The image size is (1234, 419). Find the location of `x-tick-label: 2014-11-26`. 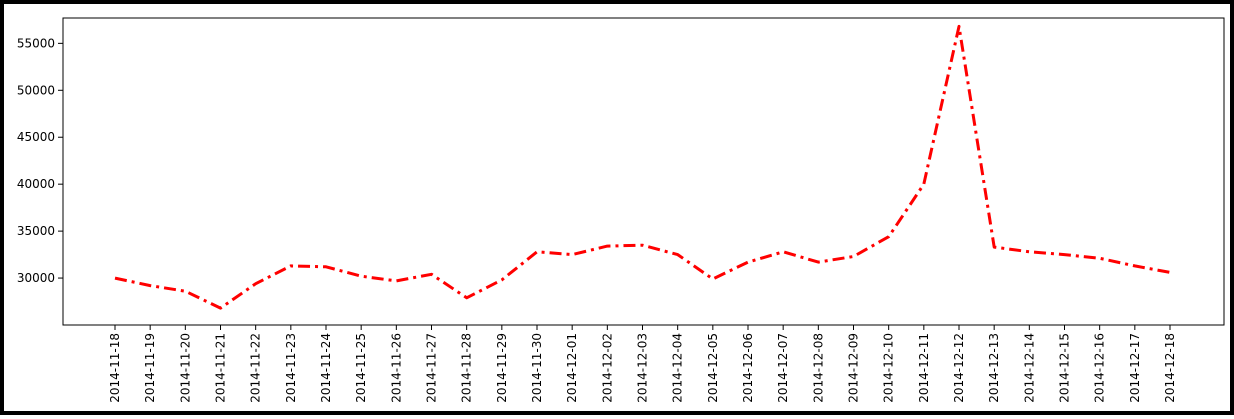

x-tick-label: 2014-11-26 is located at coordinates (396, 368).